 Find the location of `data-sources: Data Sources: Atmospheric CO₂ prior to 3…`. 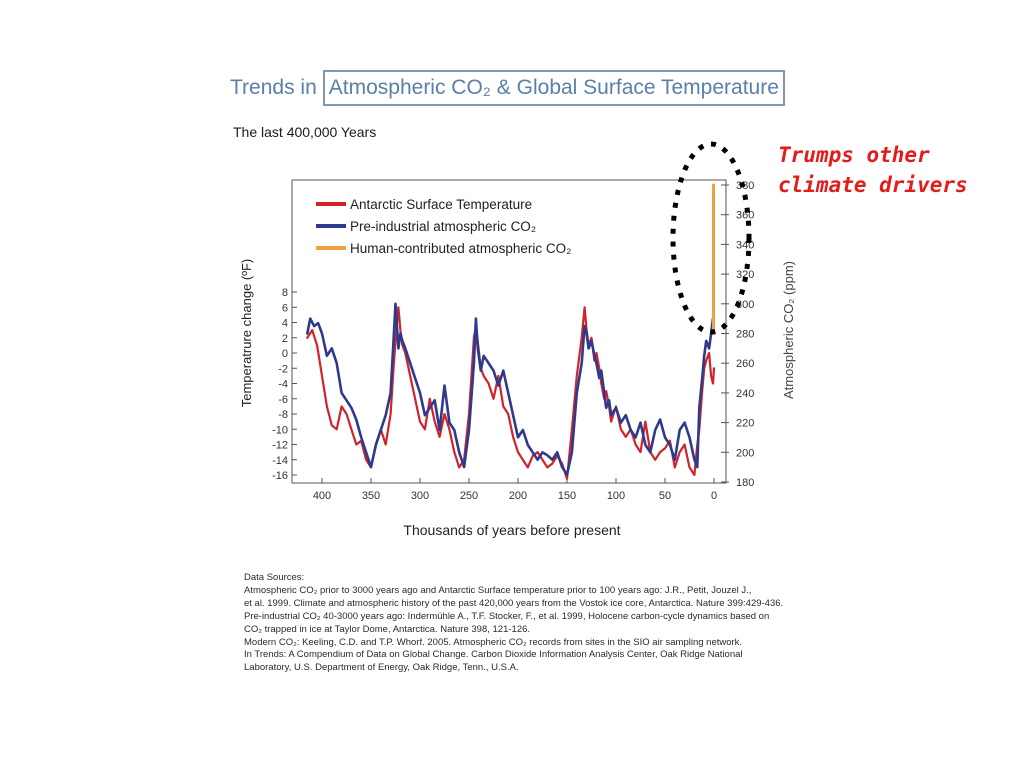

data-sources: Data Sources: Atmospheric CO₂ prior to 3… is located at coordinates (534, 623).